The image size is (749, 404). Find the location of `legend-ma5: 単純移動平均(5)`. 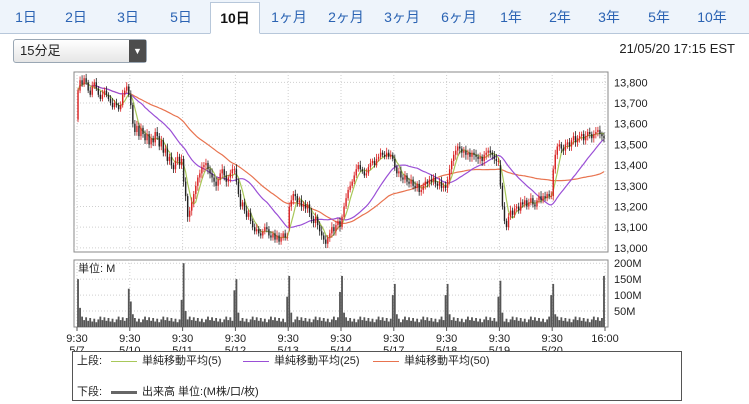

legend-ma5: 単純移動平均(5) is located at coordinates (166, 361).